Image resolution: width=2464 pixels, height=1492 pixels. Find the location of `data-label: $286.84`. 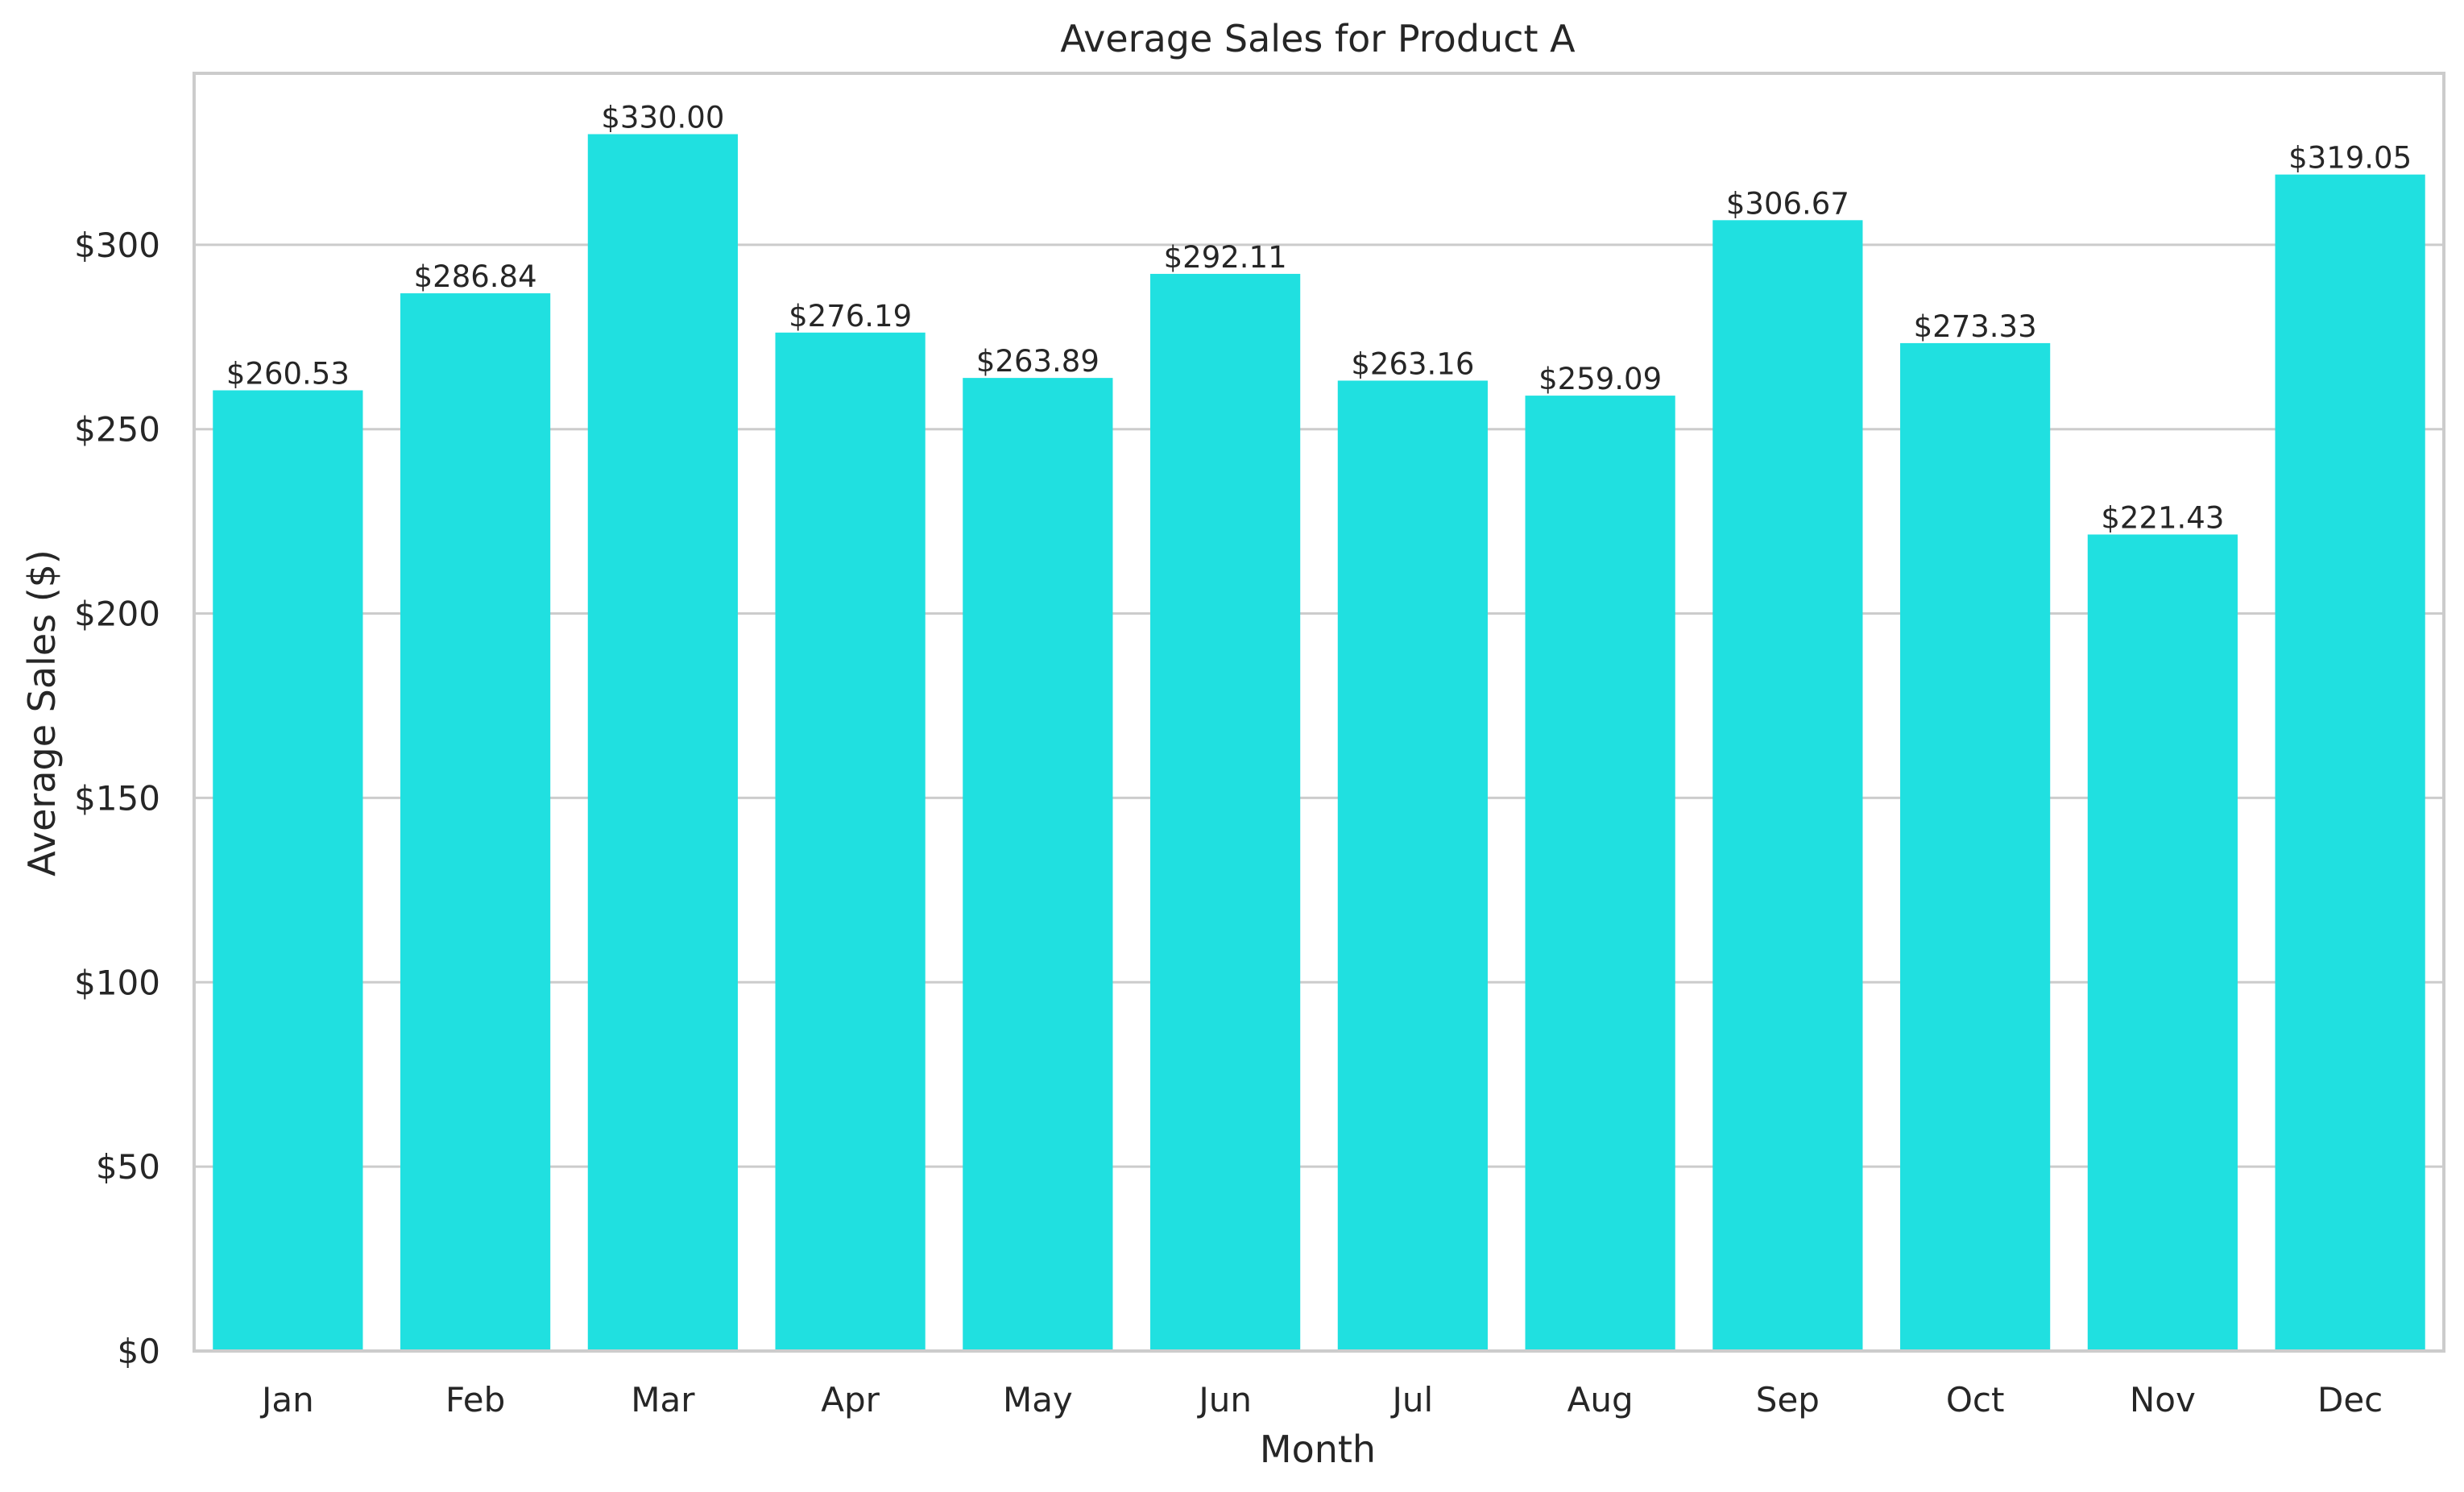

data-label: $286.84 is located at coordinates (475, 276).